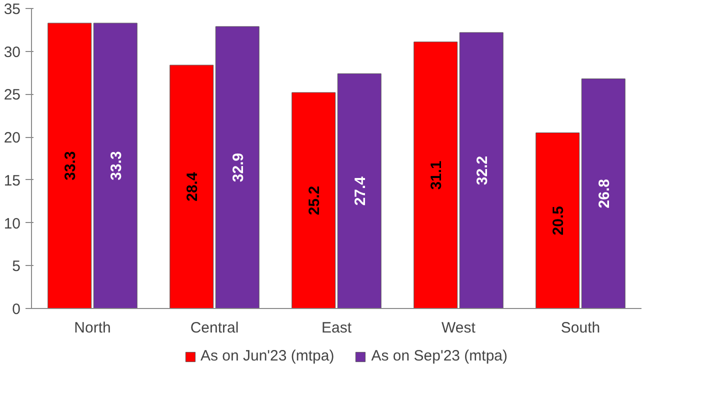  I want to click on data-label: 32.2, so click(482, 171).